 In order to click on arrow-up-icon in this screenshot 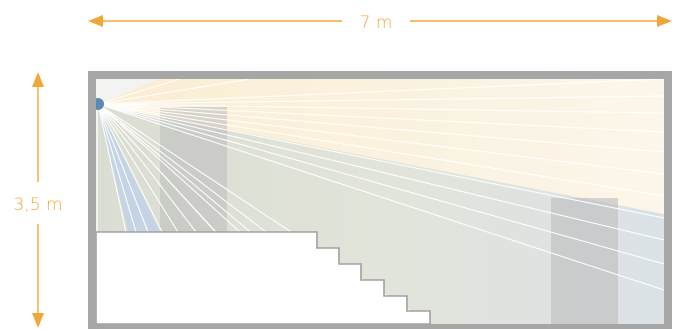, I will do `click(38, 79)`.